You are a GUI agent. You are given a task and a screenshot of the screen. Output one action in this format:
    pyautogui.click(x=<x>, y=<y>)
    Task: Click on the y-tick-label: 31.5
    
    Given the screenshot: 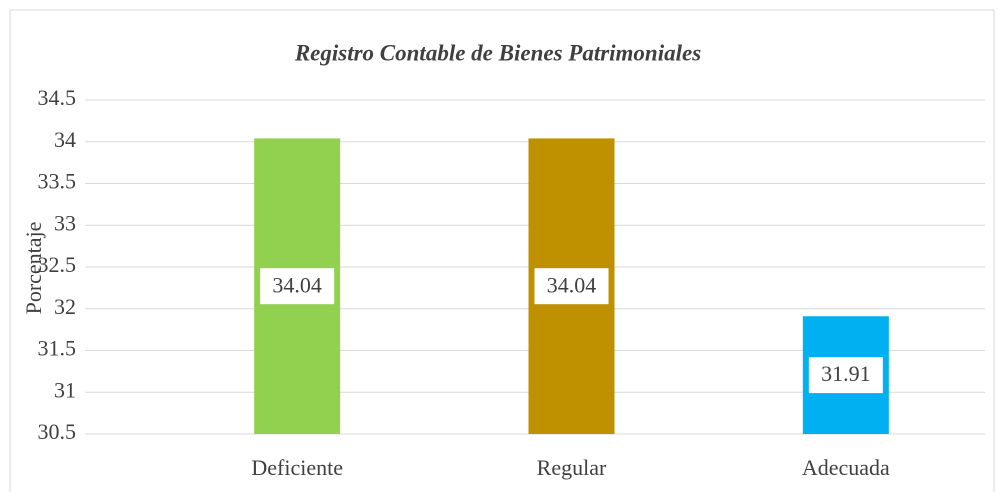 What is the action you would take?
    pyautogui.click(x=57, y=348)
    